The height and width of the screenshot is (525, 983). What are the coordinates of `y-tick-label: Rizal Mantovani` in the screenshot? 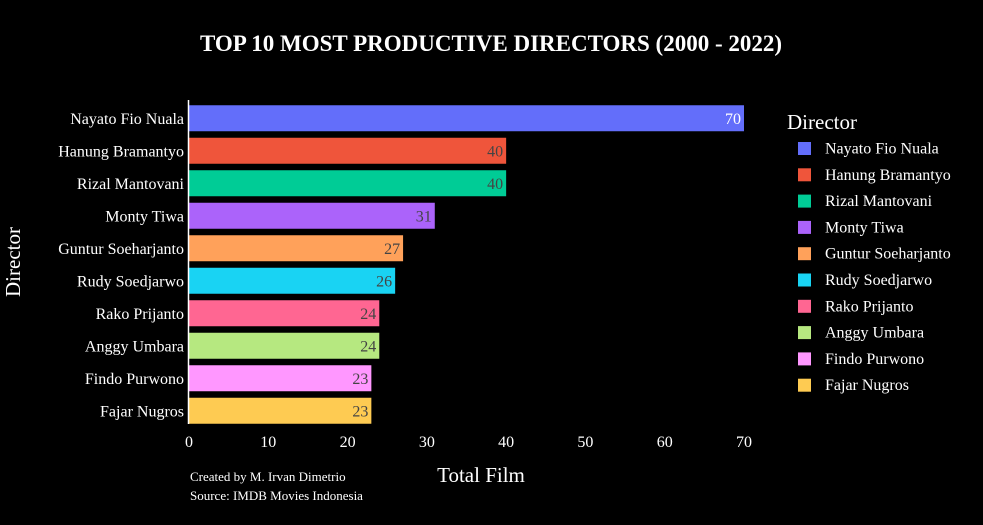 It's located at (131, 184).